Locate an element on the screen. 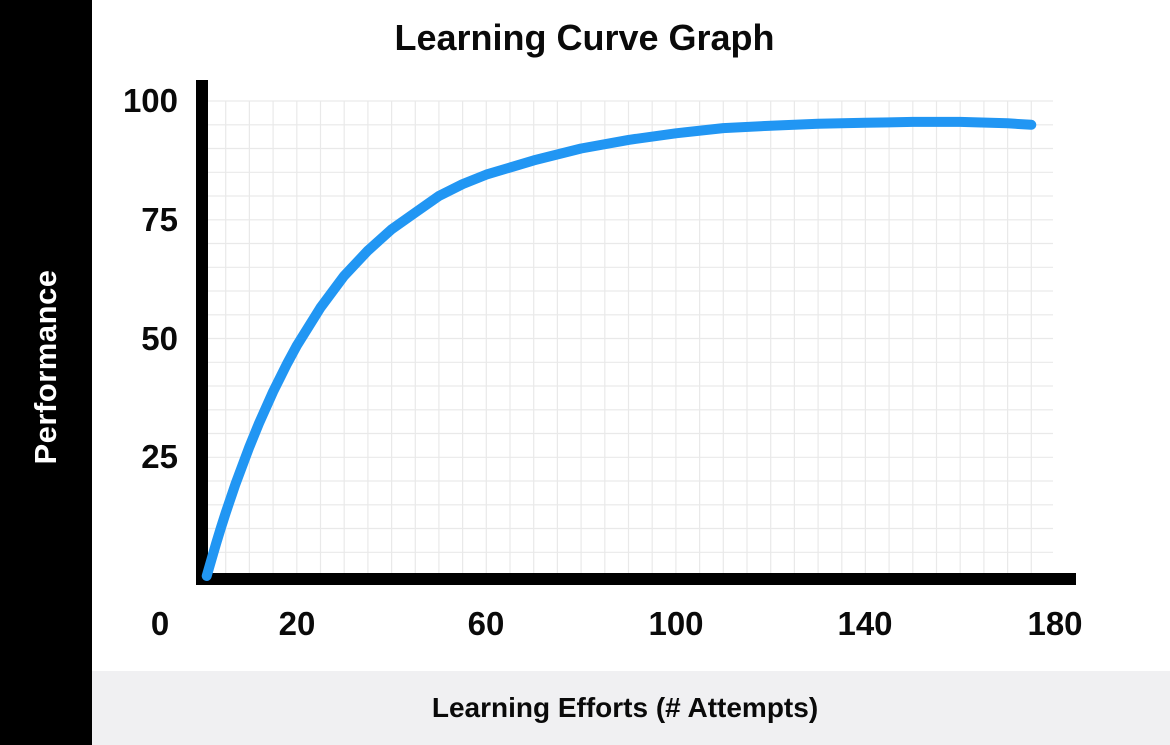  y-axis-label: Performance is located at coordinates (45, 367).